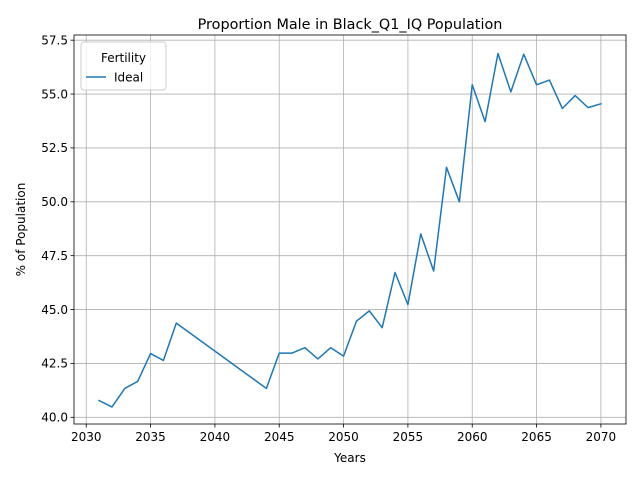  I want to click on y-tick-label: 52.5, so click(54, 148).